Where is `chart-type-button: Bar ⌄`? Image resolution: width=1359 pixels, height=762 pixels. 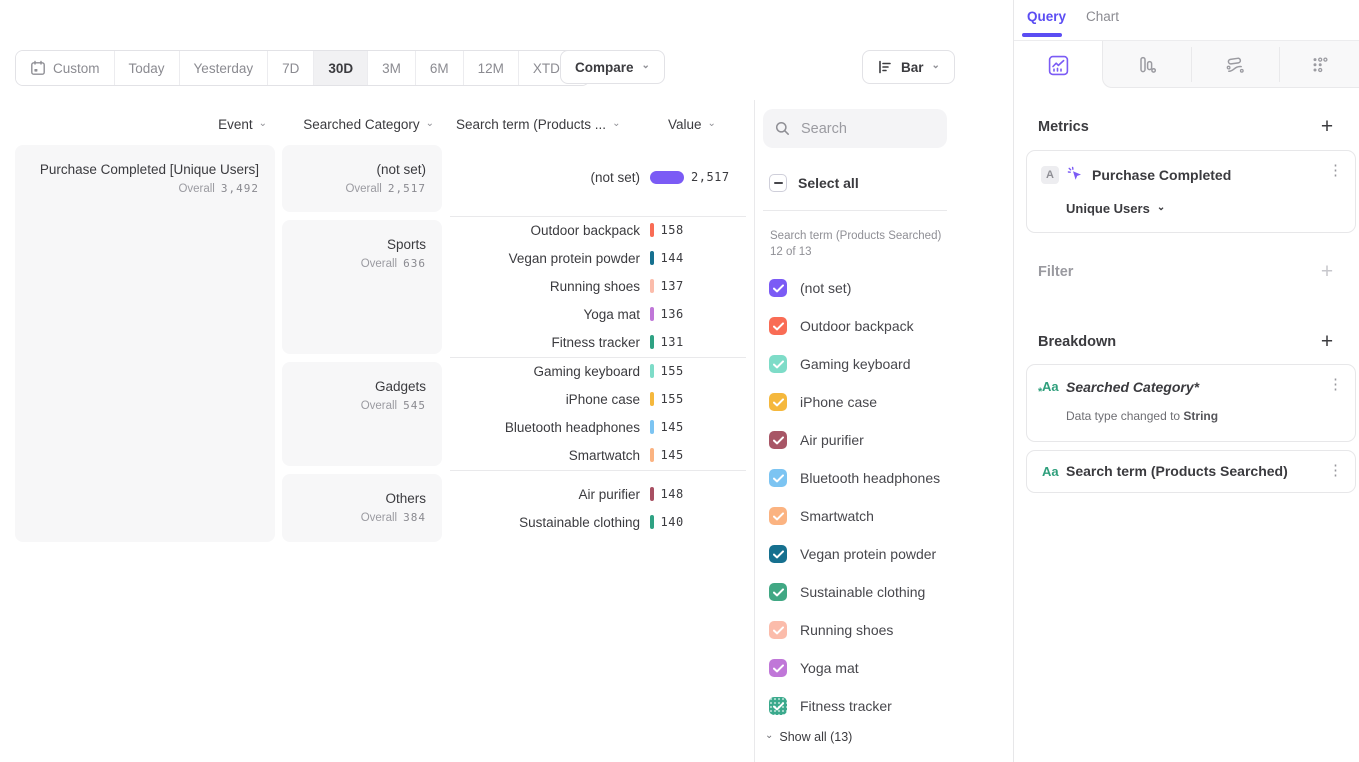 chart-type-button: Bar ⌄ is located at coordinates (908, 67).